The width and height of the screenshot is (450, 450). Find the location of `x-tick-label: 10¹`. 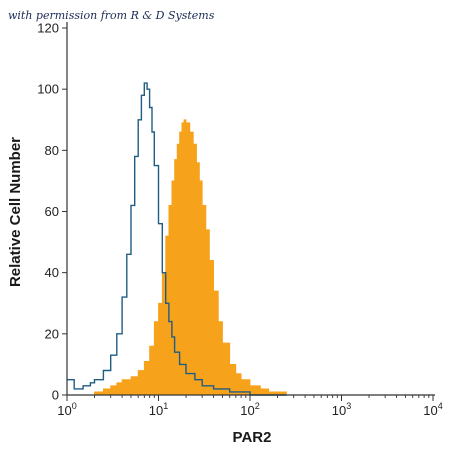

x-tick-label: 10¹ is located at coordinates (158, 409).